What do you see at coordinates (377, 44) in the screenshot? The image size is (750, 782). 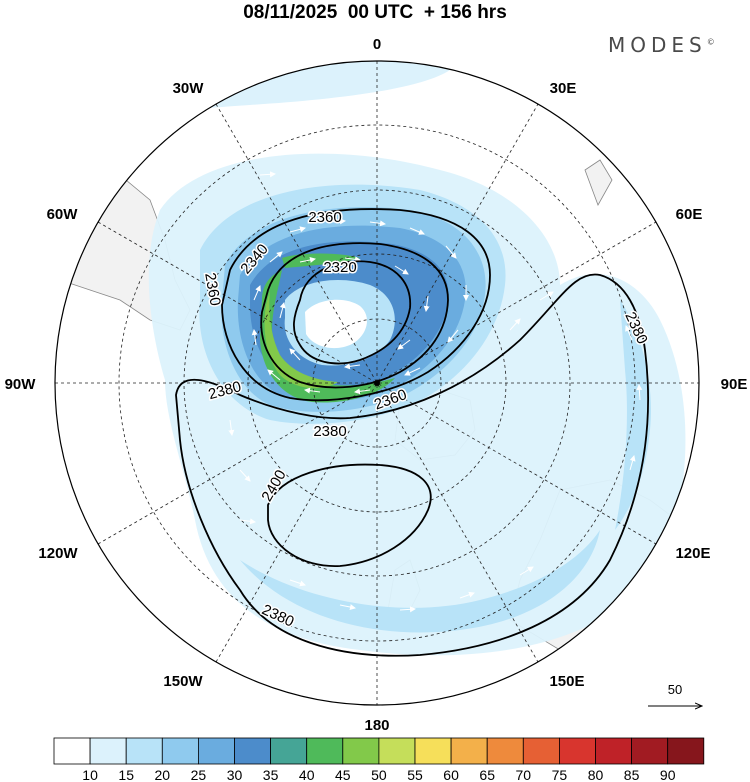 I see `lon-label-0: 0` at bounding box center [377, 44].